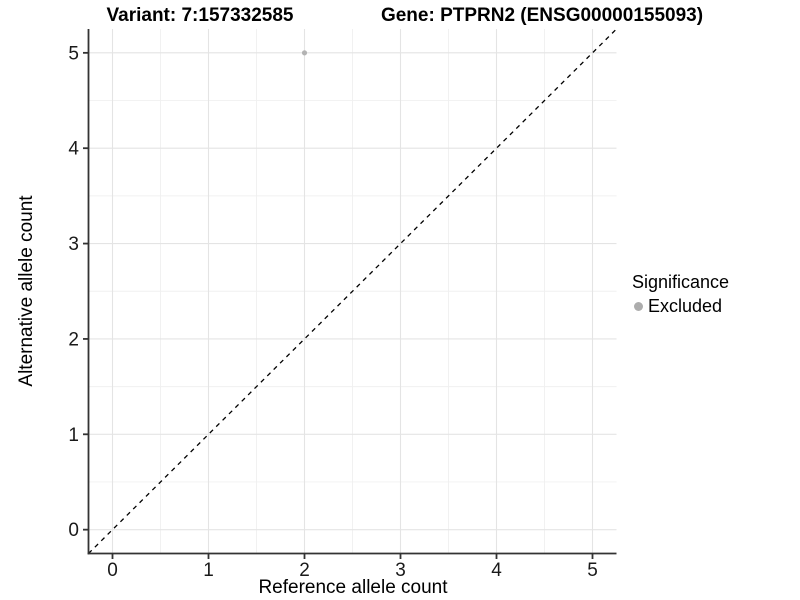  What do you see at coordinates (73, 530) in the screenshot?
I see `y-tick-label: 0` at bounding box center [73, 530].